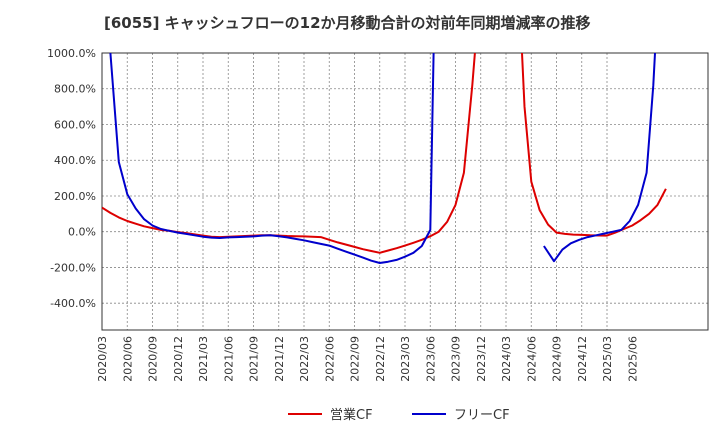 This screenshot has width=720, height=440. Describe the element at coordinates (599, 158) in the screenshot. I see `free-cf-line` at that location.